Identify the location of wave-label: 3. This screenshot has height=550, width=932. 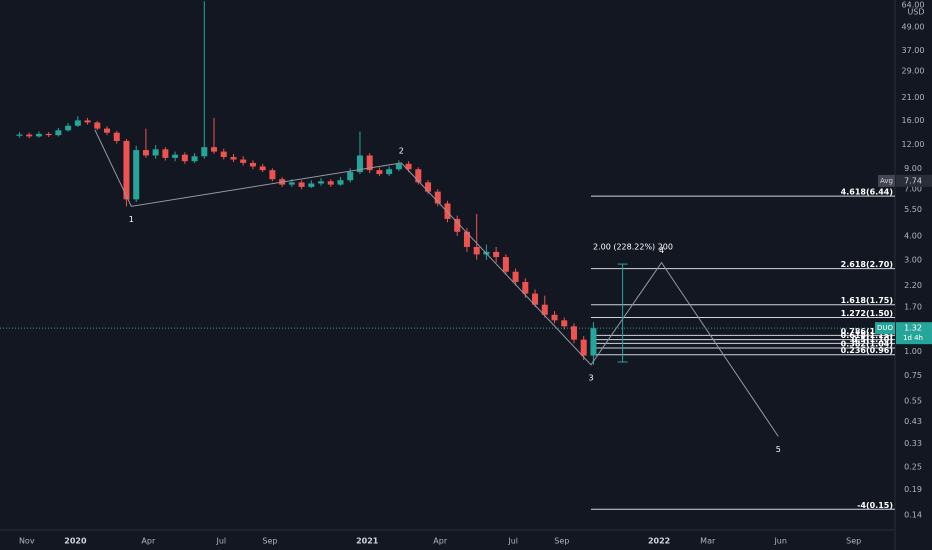
(590, 377).